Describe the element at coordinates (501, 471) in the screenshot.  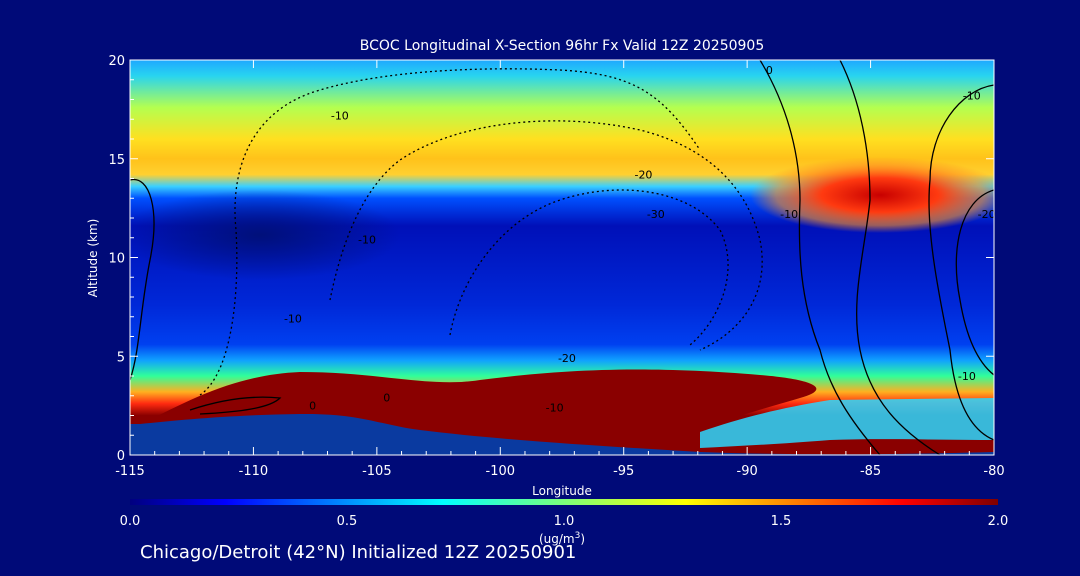
I see `x-tick-label: -100` at that location.